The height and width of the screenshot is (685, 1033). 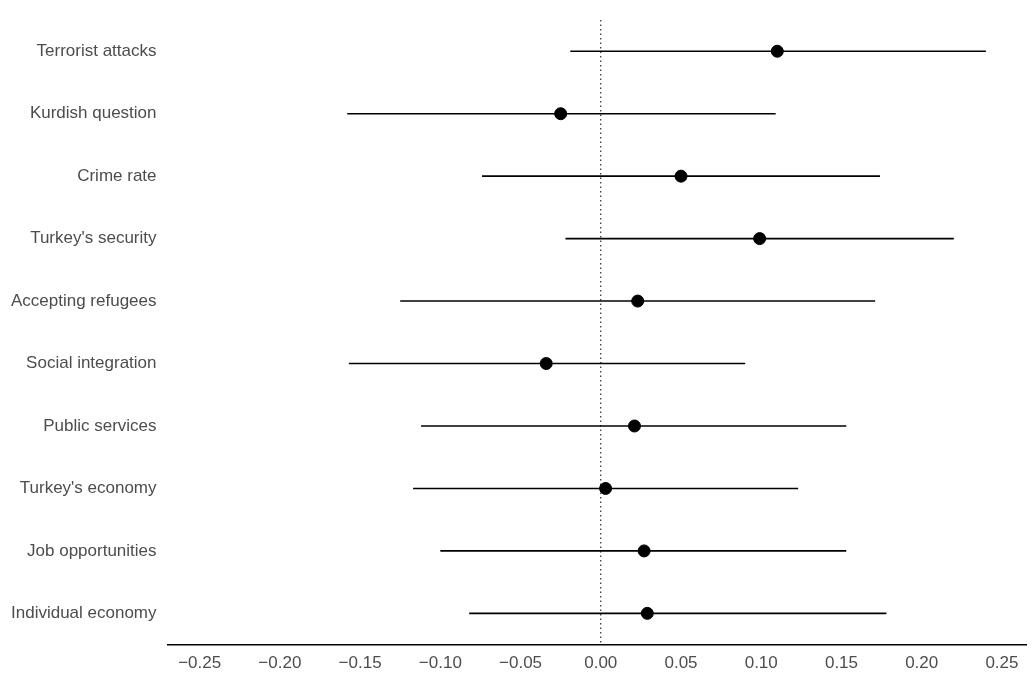 I want to click on x-tick-label: −0.05, so click(x=521, y=663).